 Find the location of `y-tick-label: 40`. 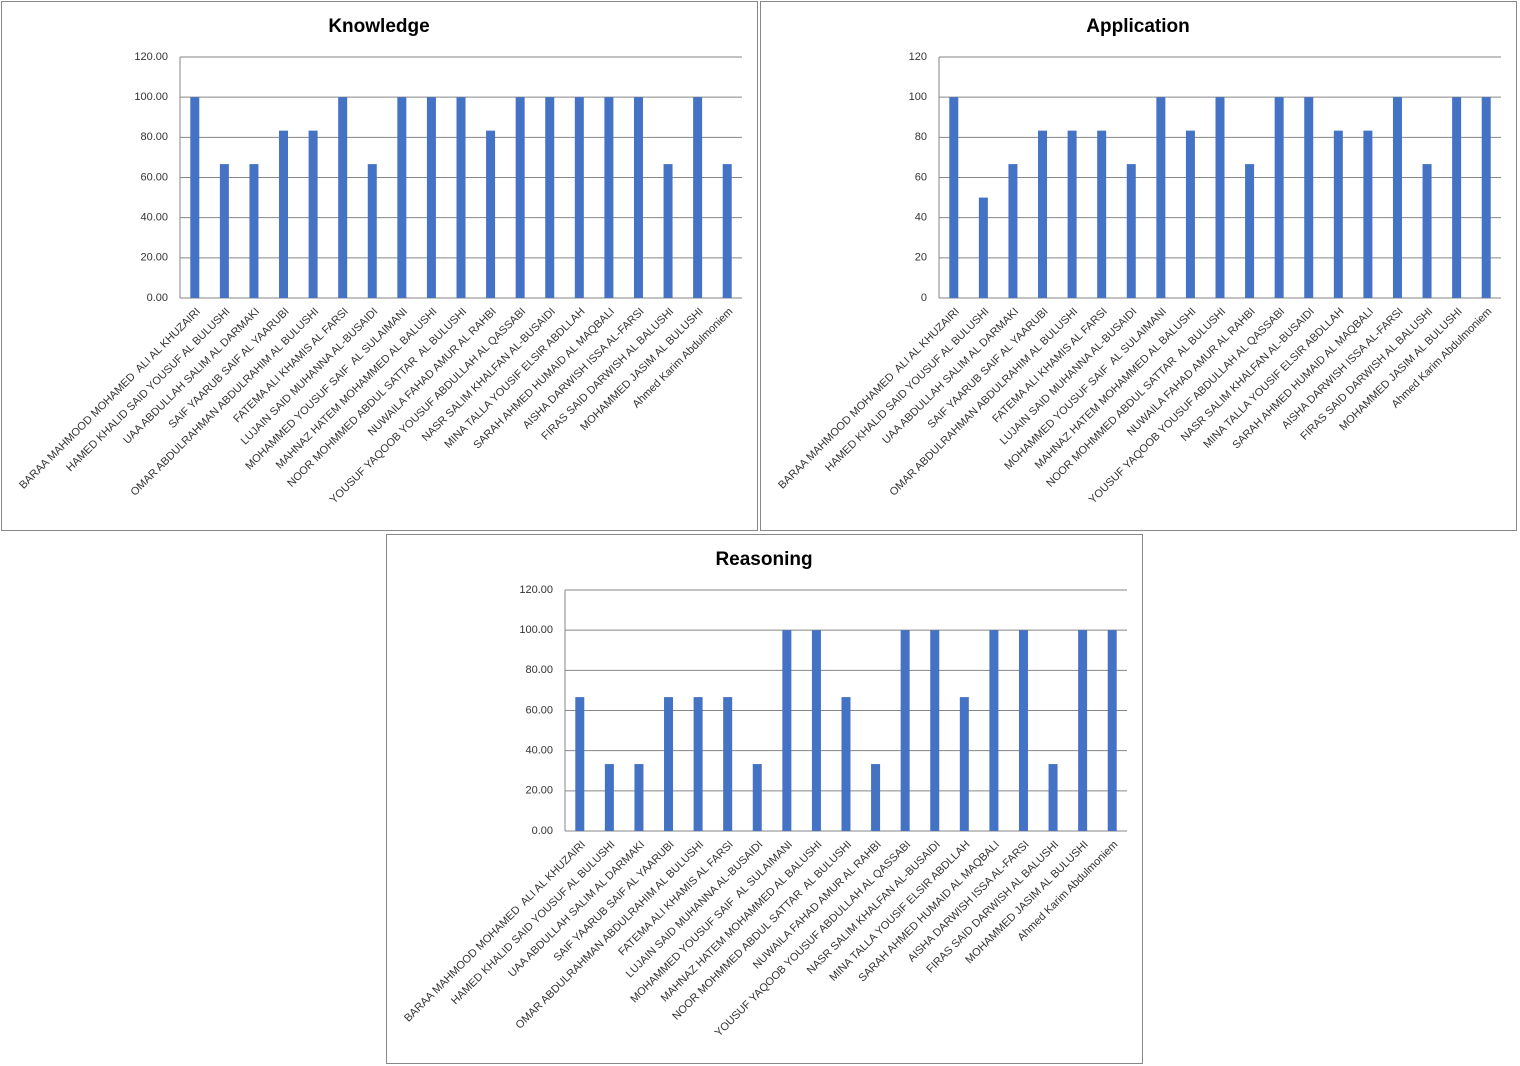

y-tick-label: 40 is located at coordinates (921, 218).